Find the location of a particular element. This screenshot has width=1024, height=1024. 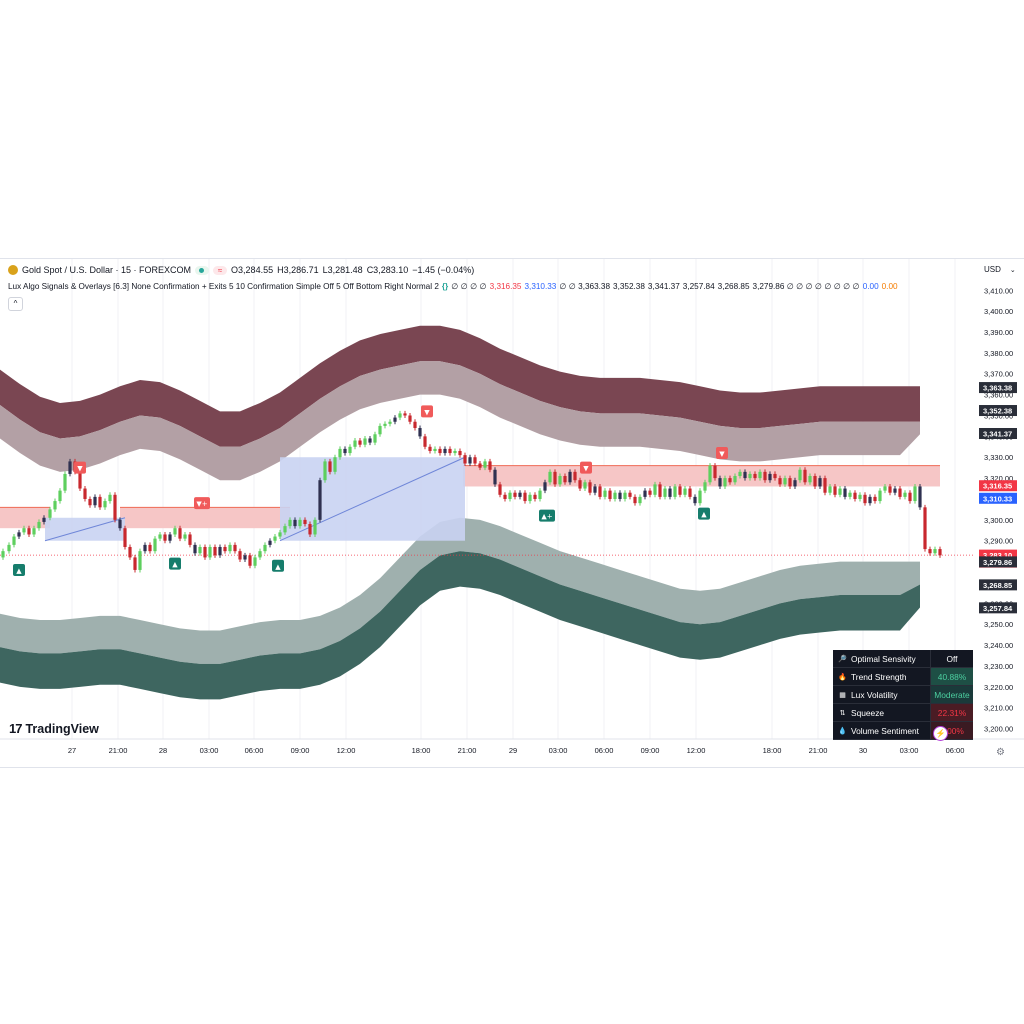

lower-band-outer is located at coordinates (460, 625).